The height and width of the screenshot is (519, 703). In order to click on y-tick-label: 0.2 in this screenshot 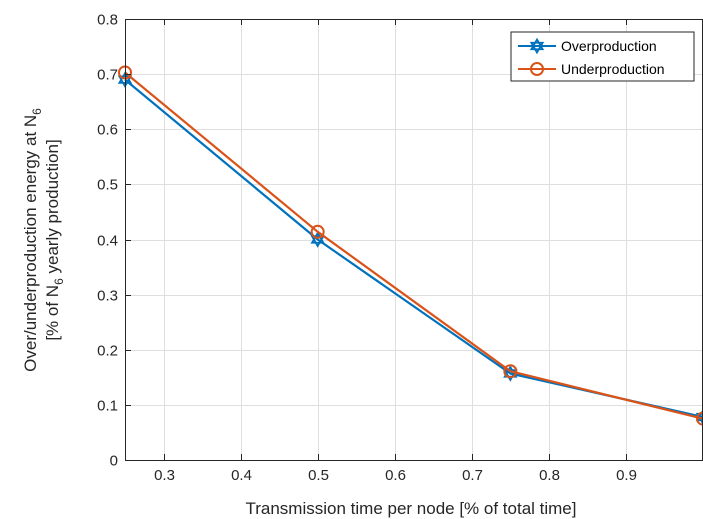, I will do `click(107, 351)`.